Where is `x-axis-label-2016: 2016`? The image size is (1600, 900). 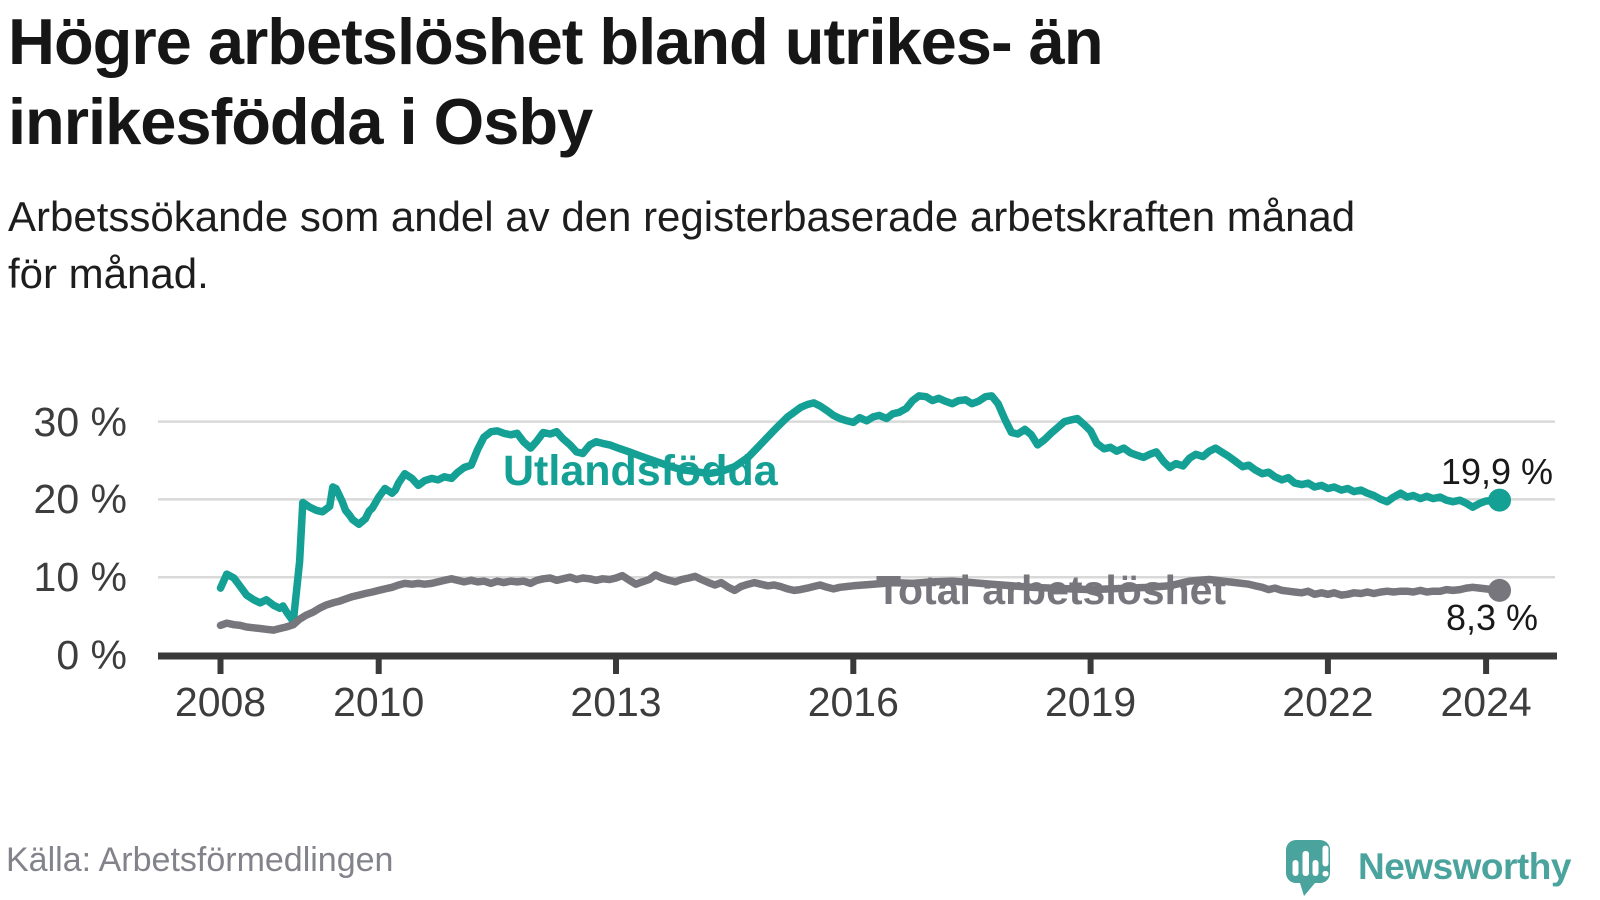 x-axis-label-2016: 2016 is located at coordinates (853, 702).